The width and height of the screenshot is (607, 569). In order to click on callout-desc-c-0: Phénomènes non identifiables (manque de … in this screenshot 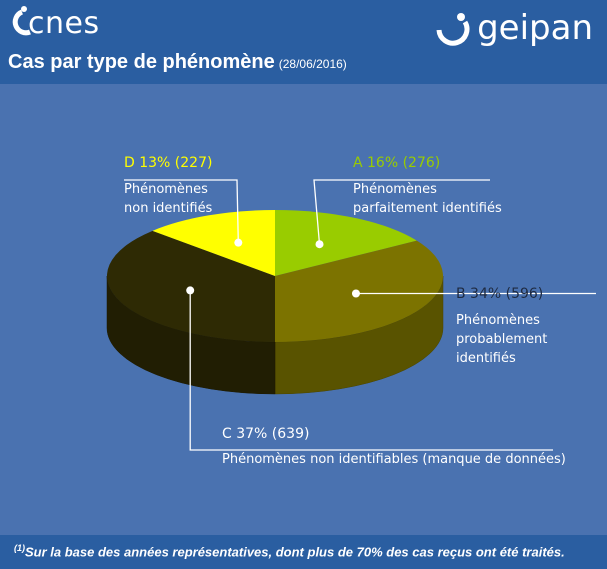, I will do `click(394, 459)`.